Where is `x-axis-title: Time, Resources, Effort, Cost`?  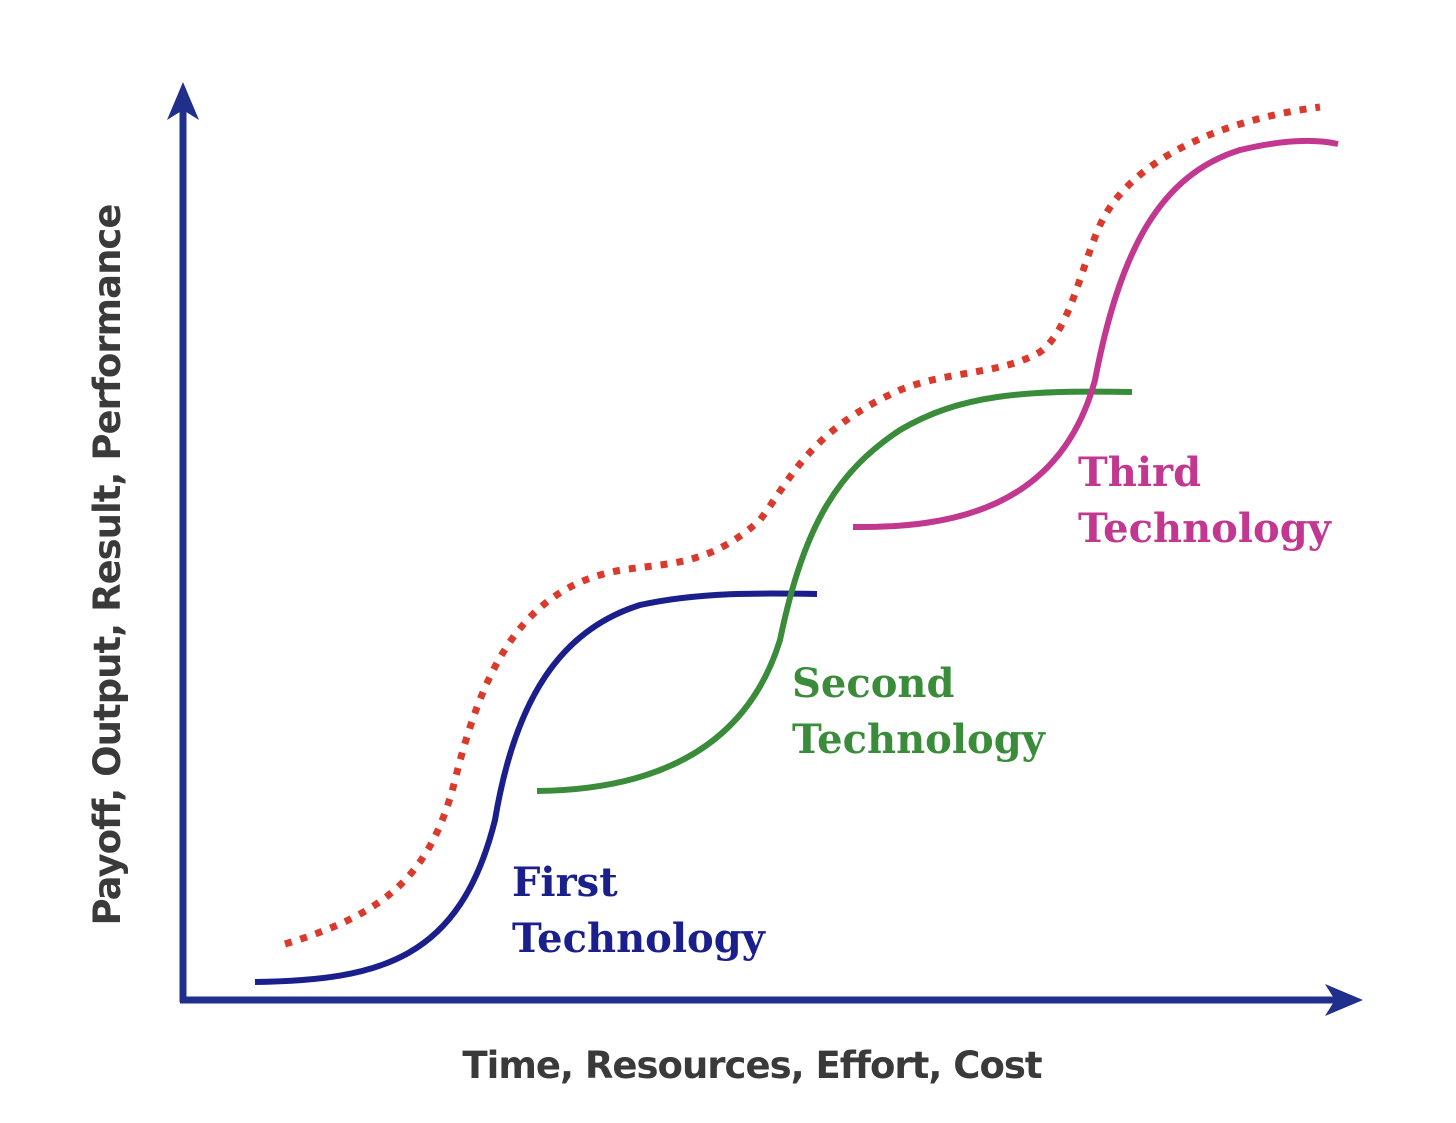
x-axis-title: Time, Resources, Effort, Cost is located at coordinates (751, 1065).